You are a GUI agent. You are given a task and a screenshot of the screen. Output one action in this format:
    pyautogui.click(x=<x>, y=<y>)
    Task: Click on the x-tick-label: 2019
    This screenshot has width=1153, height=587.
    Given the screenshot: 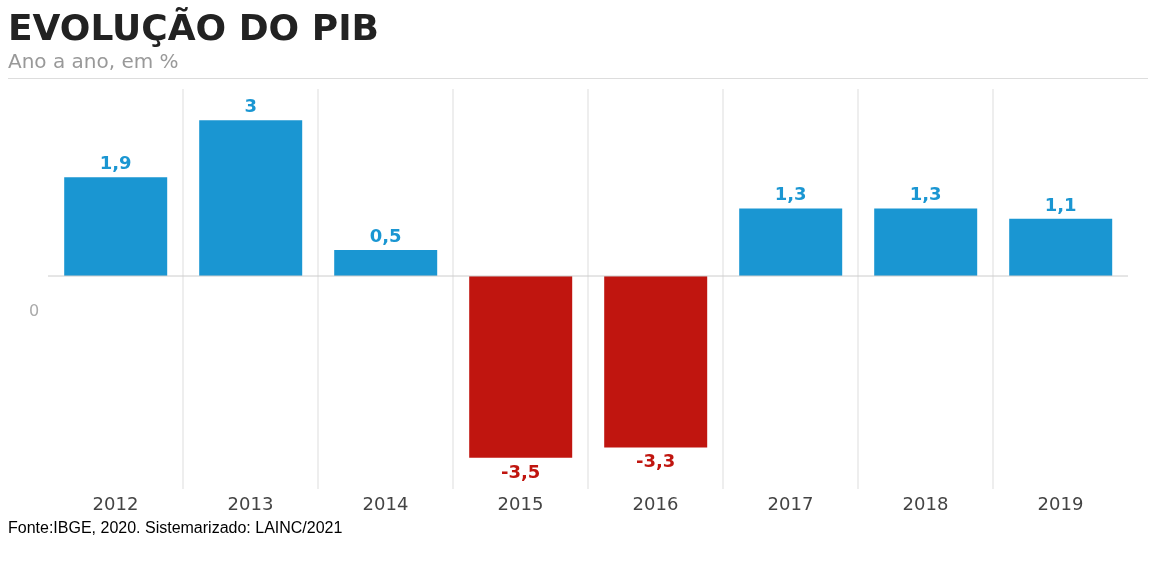 What is the action you would take?
    pyautogui.click(x=1060, y=503)
    